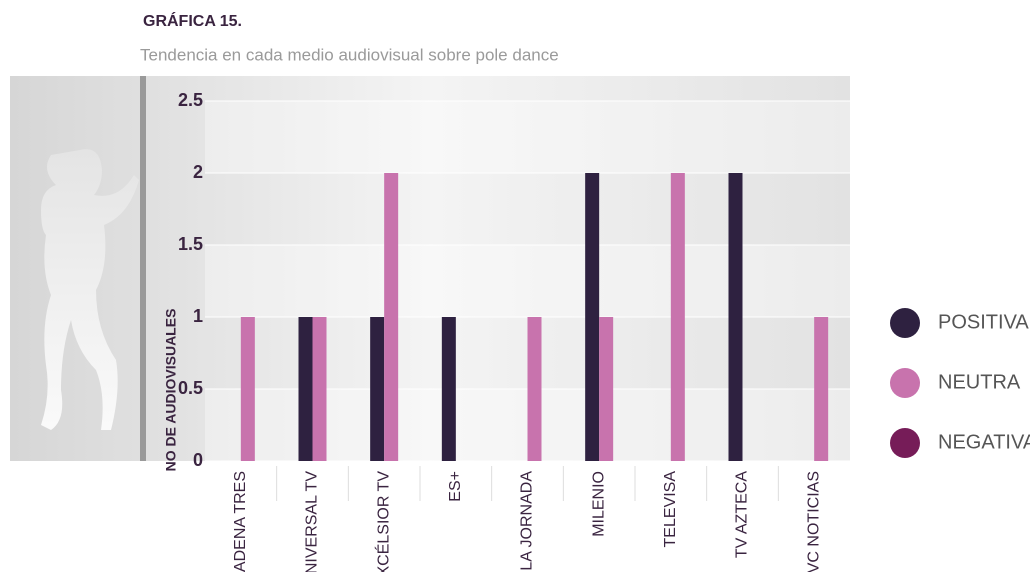 Image resolution: width=1030 pixels, height=577 pixels. I want to click on y-tick-label: 1.5, so click(190, 244).